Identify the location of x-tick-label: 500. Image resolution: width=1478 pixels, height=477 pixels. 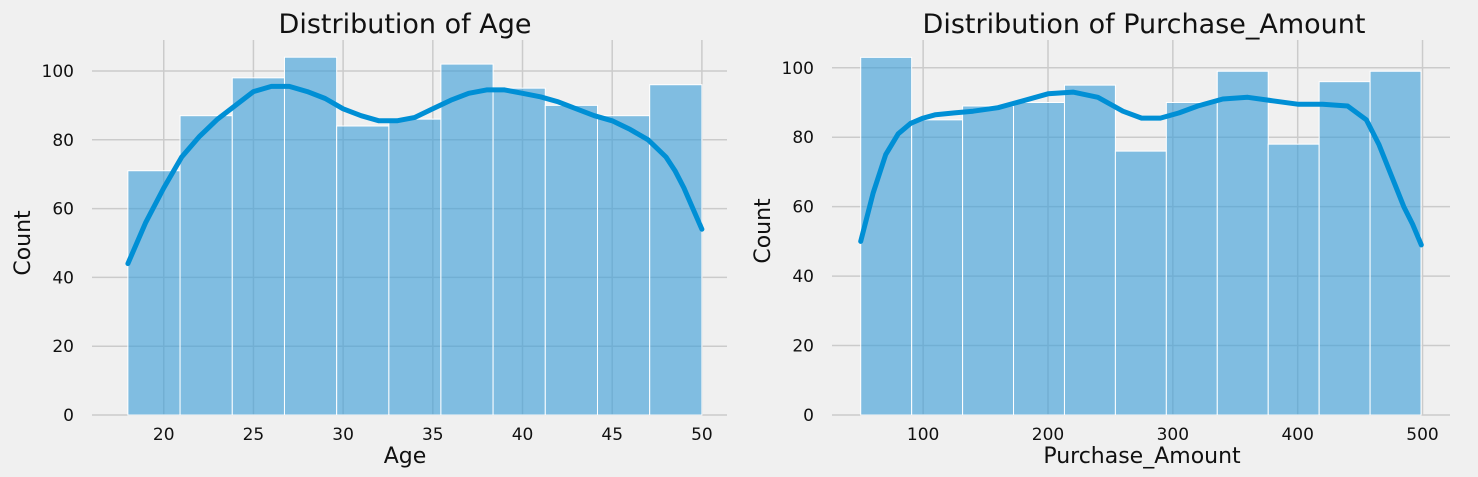
(1422, 435).